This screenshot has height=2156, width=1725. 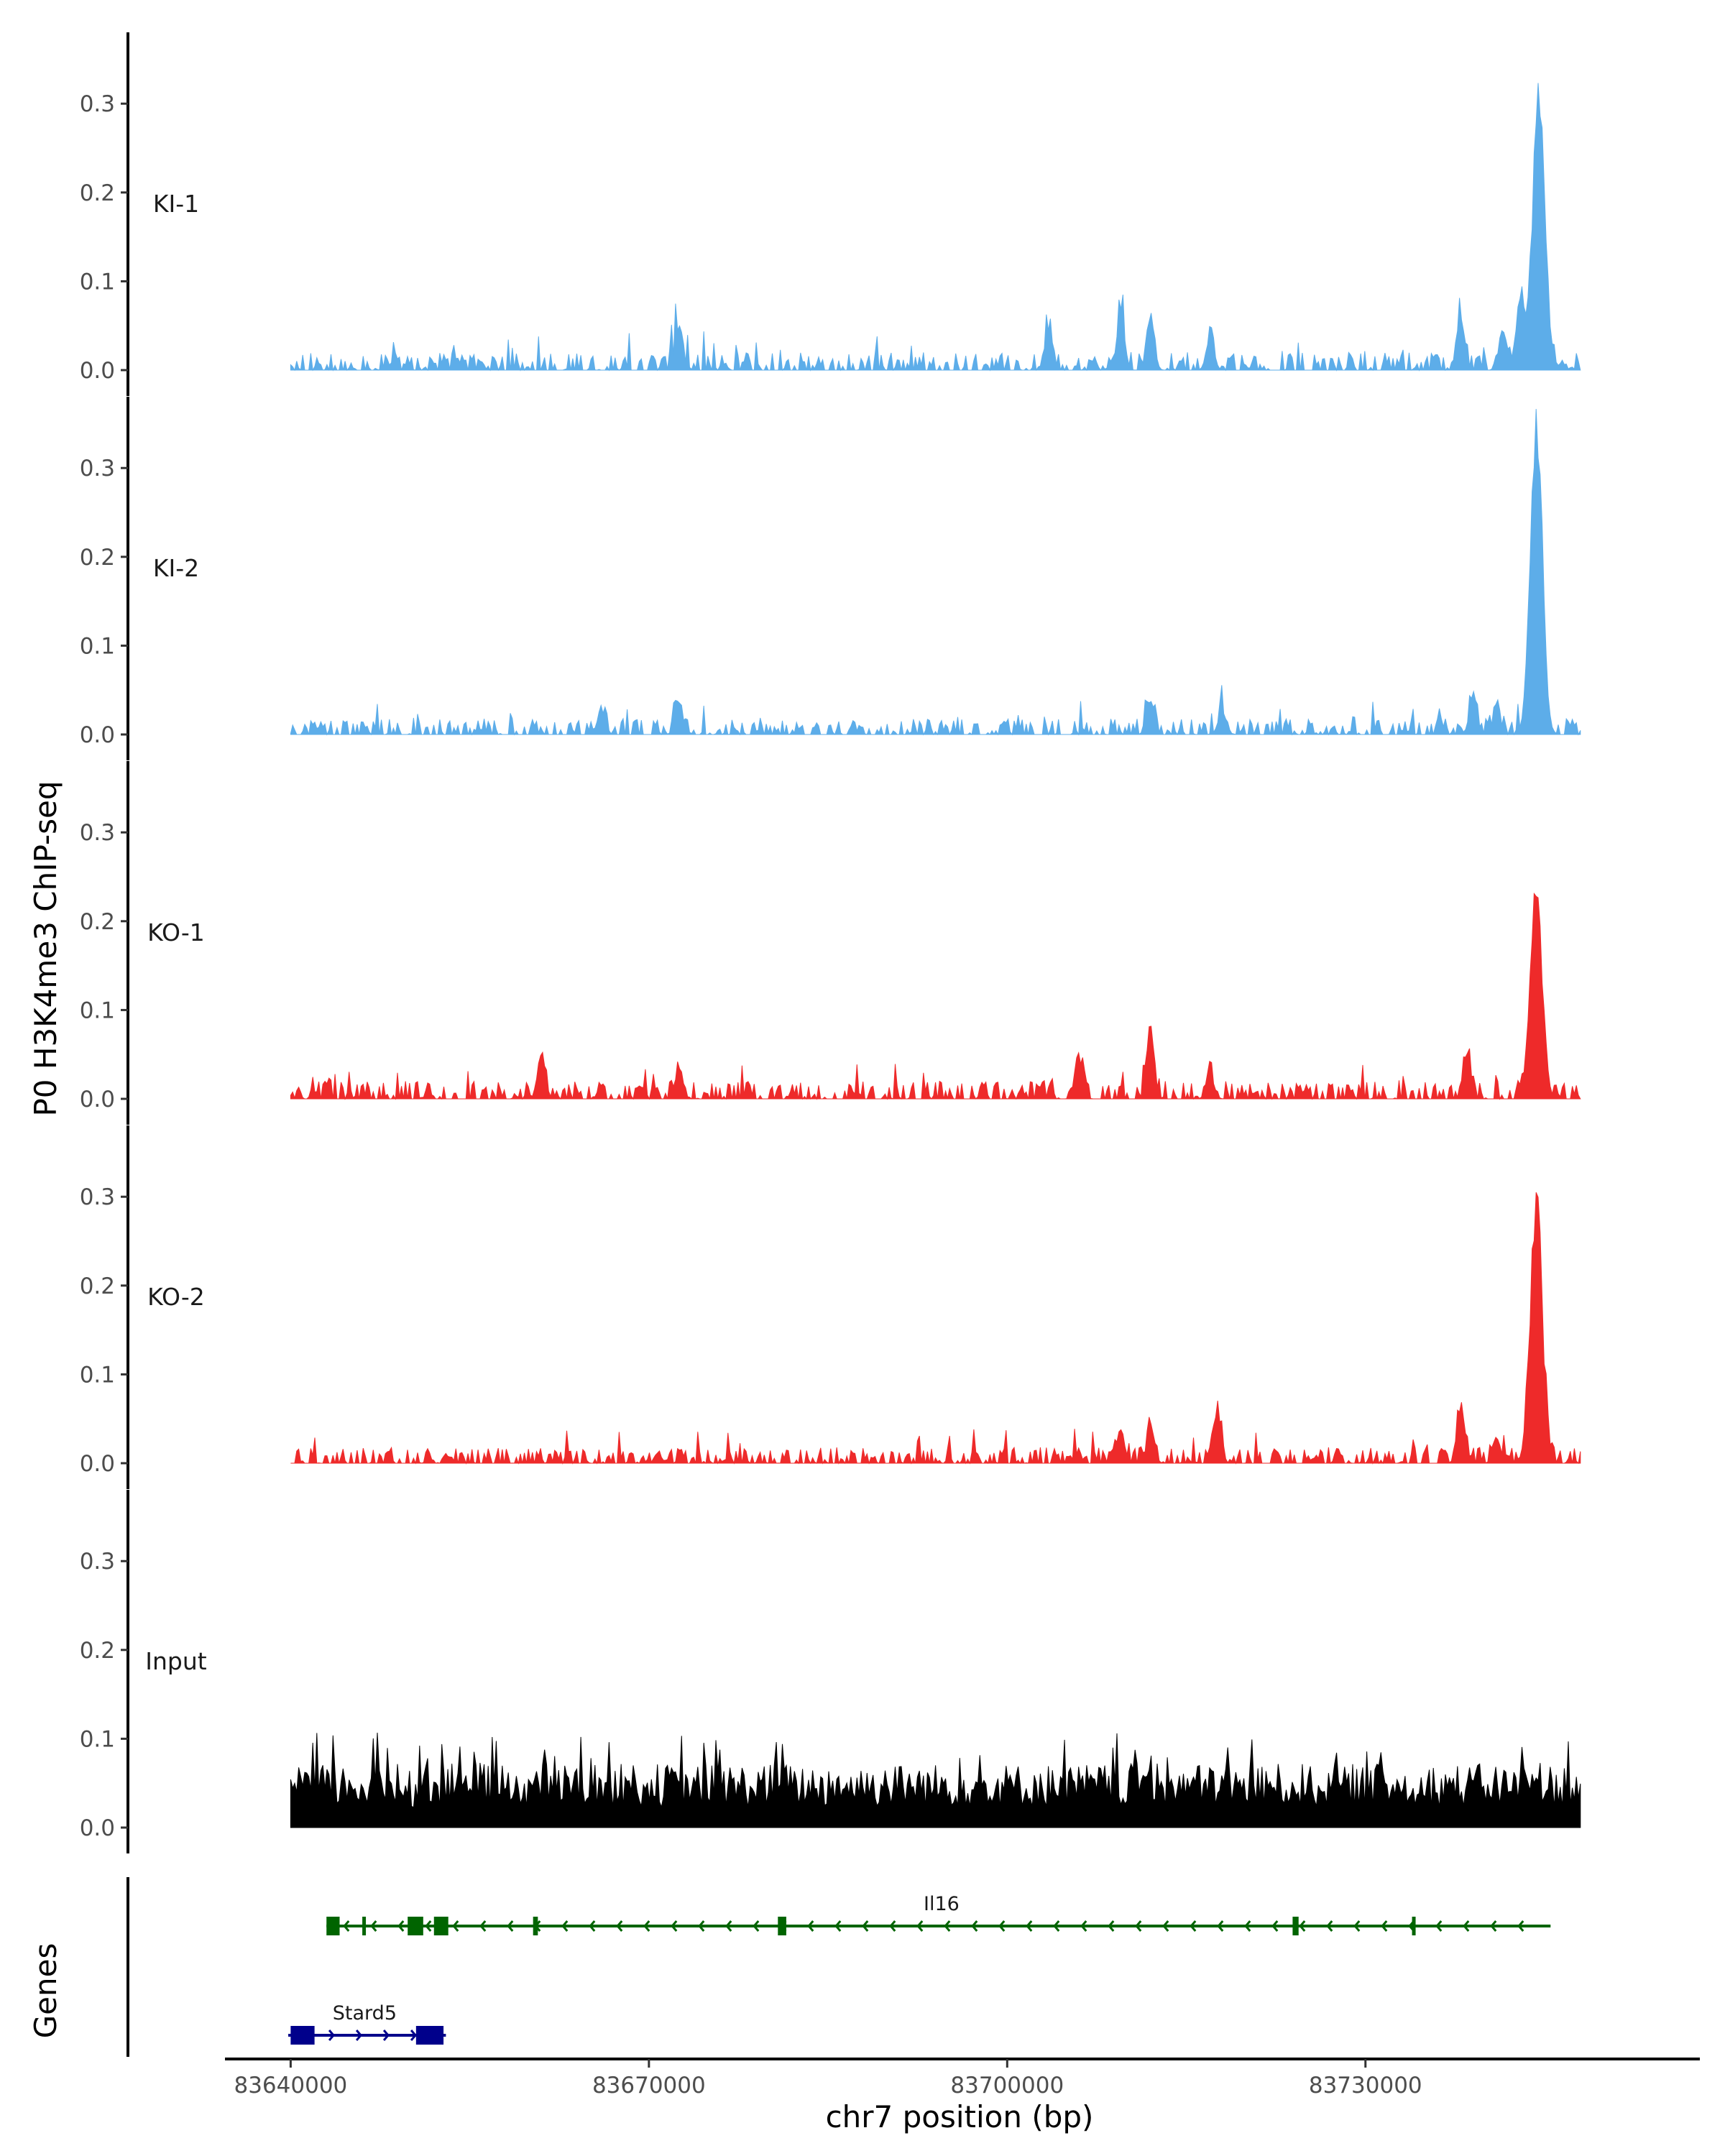 What do you see at coordinates (45, 1991) in the screenshot?
I see `genes-axis-title: Genes` at bounding box center [45, 1991].